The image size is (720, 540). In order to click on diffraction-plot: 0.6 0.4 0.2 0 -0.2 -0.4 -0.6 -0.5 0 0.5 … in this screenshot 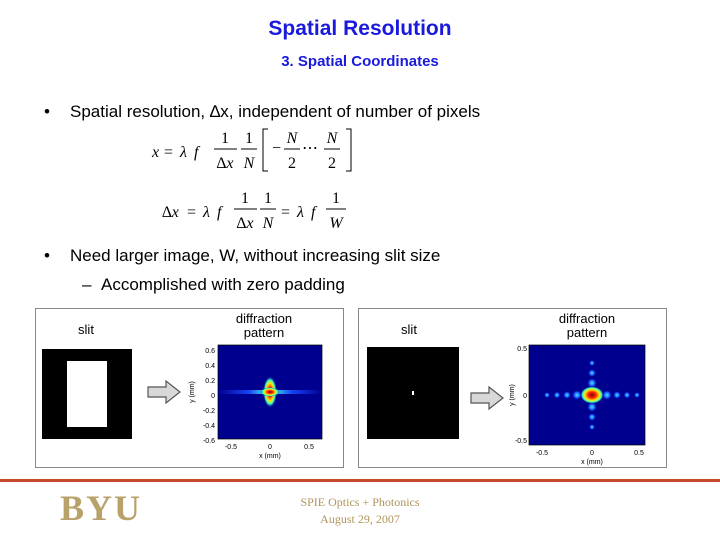, I will do `click(256, 402)`.